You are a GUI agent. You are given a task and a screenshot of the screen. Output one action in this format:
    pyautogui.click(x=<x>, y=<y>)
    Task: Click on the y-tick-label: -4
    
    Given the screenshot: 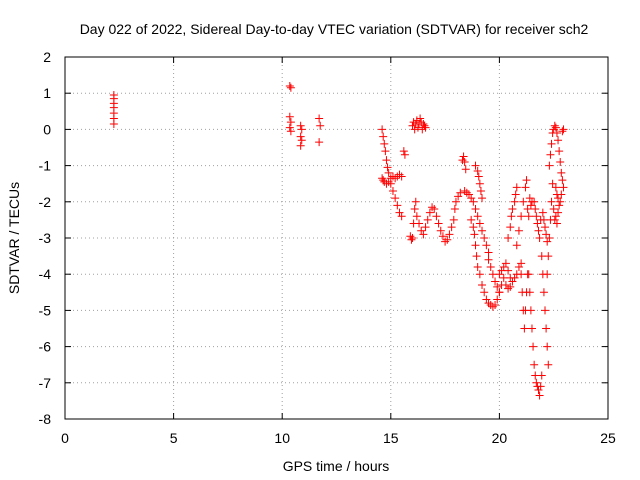 What is the action you would take?
    pyautogui.click(x=45, y=274)
    